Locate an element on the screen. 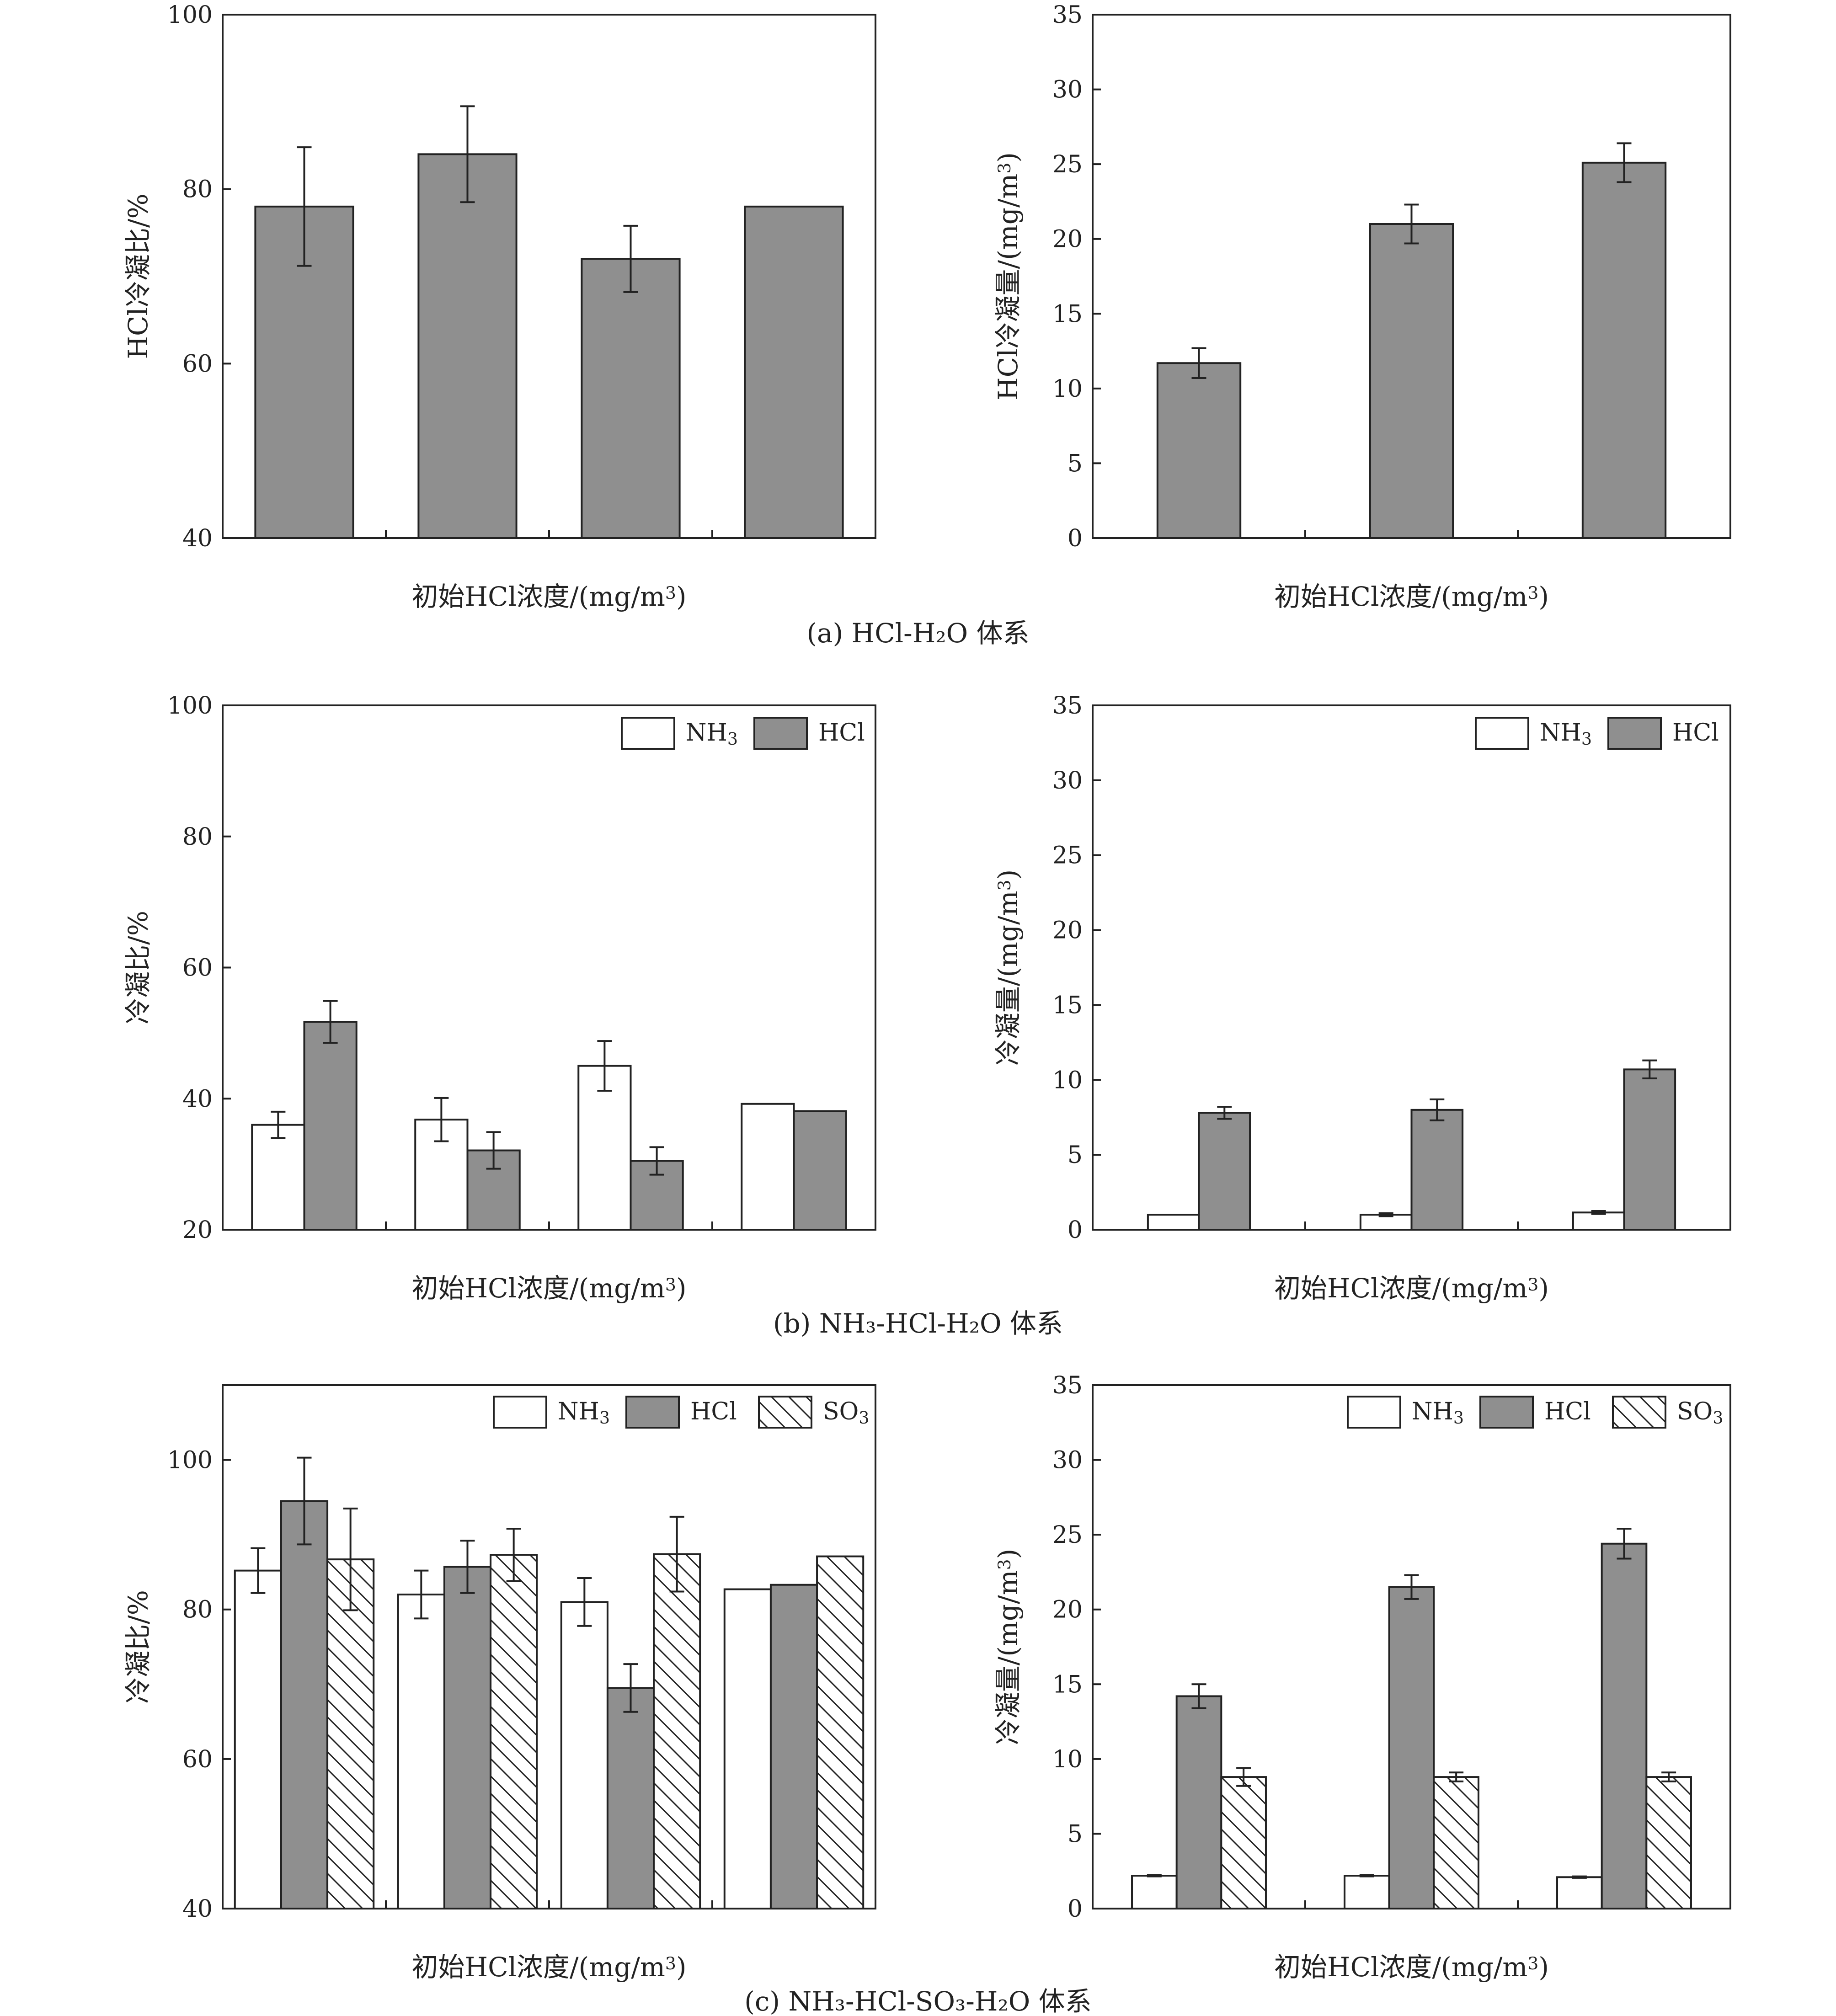  caption-a: (a) HCl-H₂O 体系 is located at coordinates (917, 633).